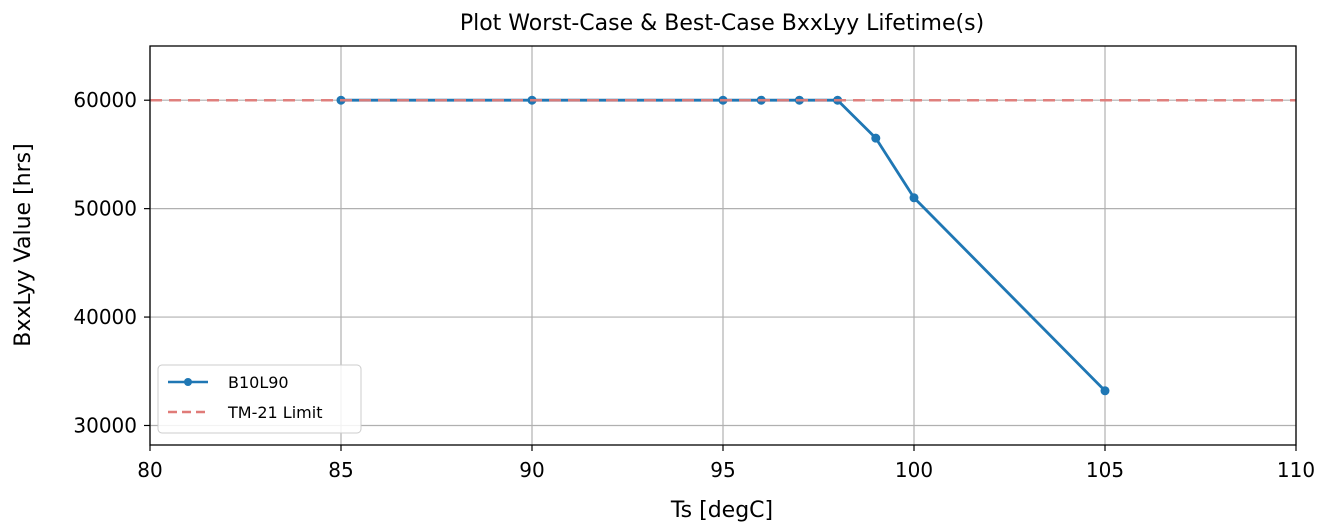  What do you see at coordinates (105, 100) in the screenshot?
I see `y-tick-label: 60000` at bounding box center [105, 100].